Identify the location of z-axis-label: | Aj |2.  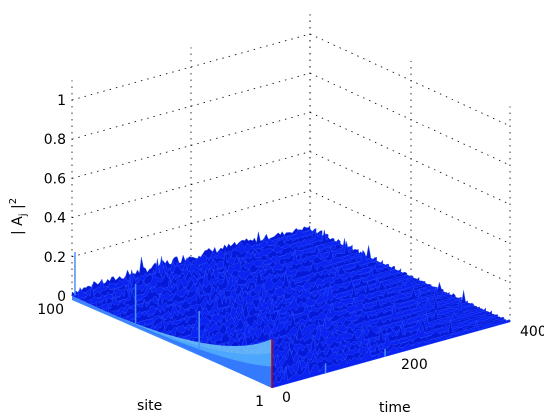
(18, 216).